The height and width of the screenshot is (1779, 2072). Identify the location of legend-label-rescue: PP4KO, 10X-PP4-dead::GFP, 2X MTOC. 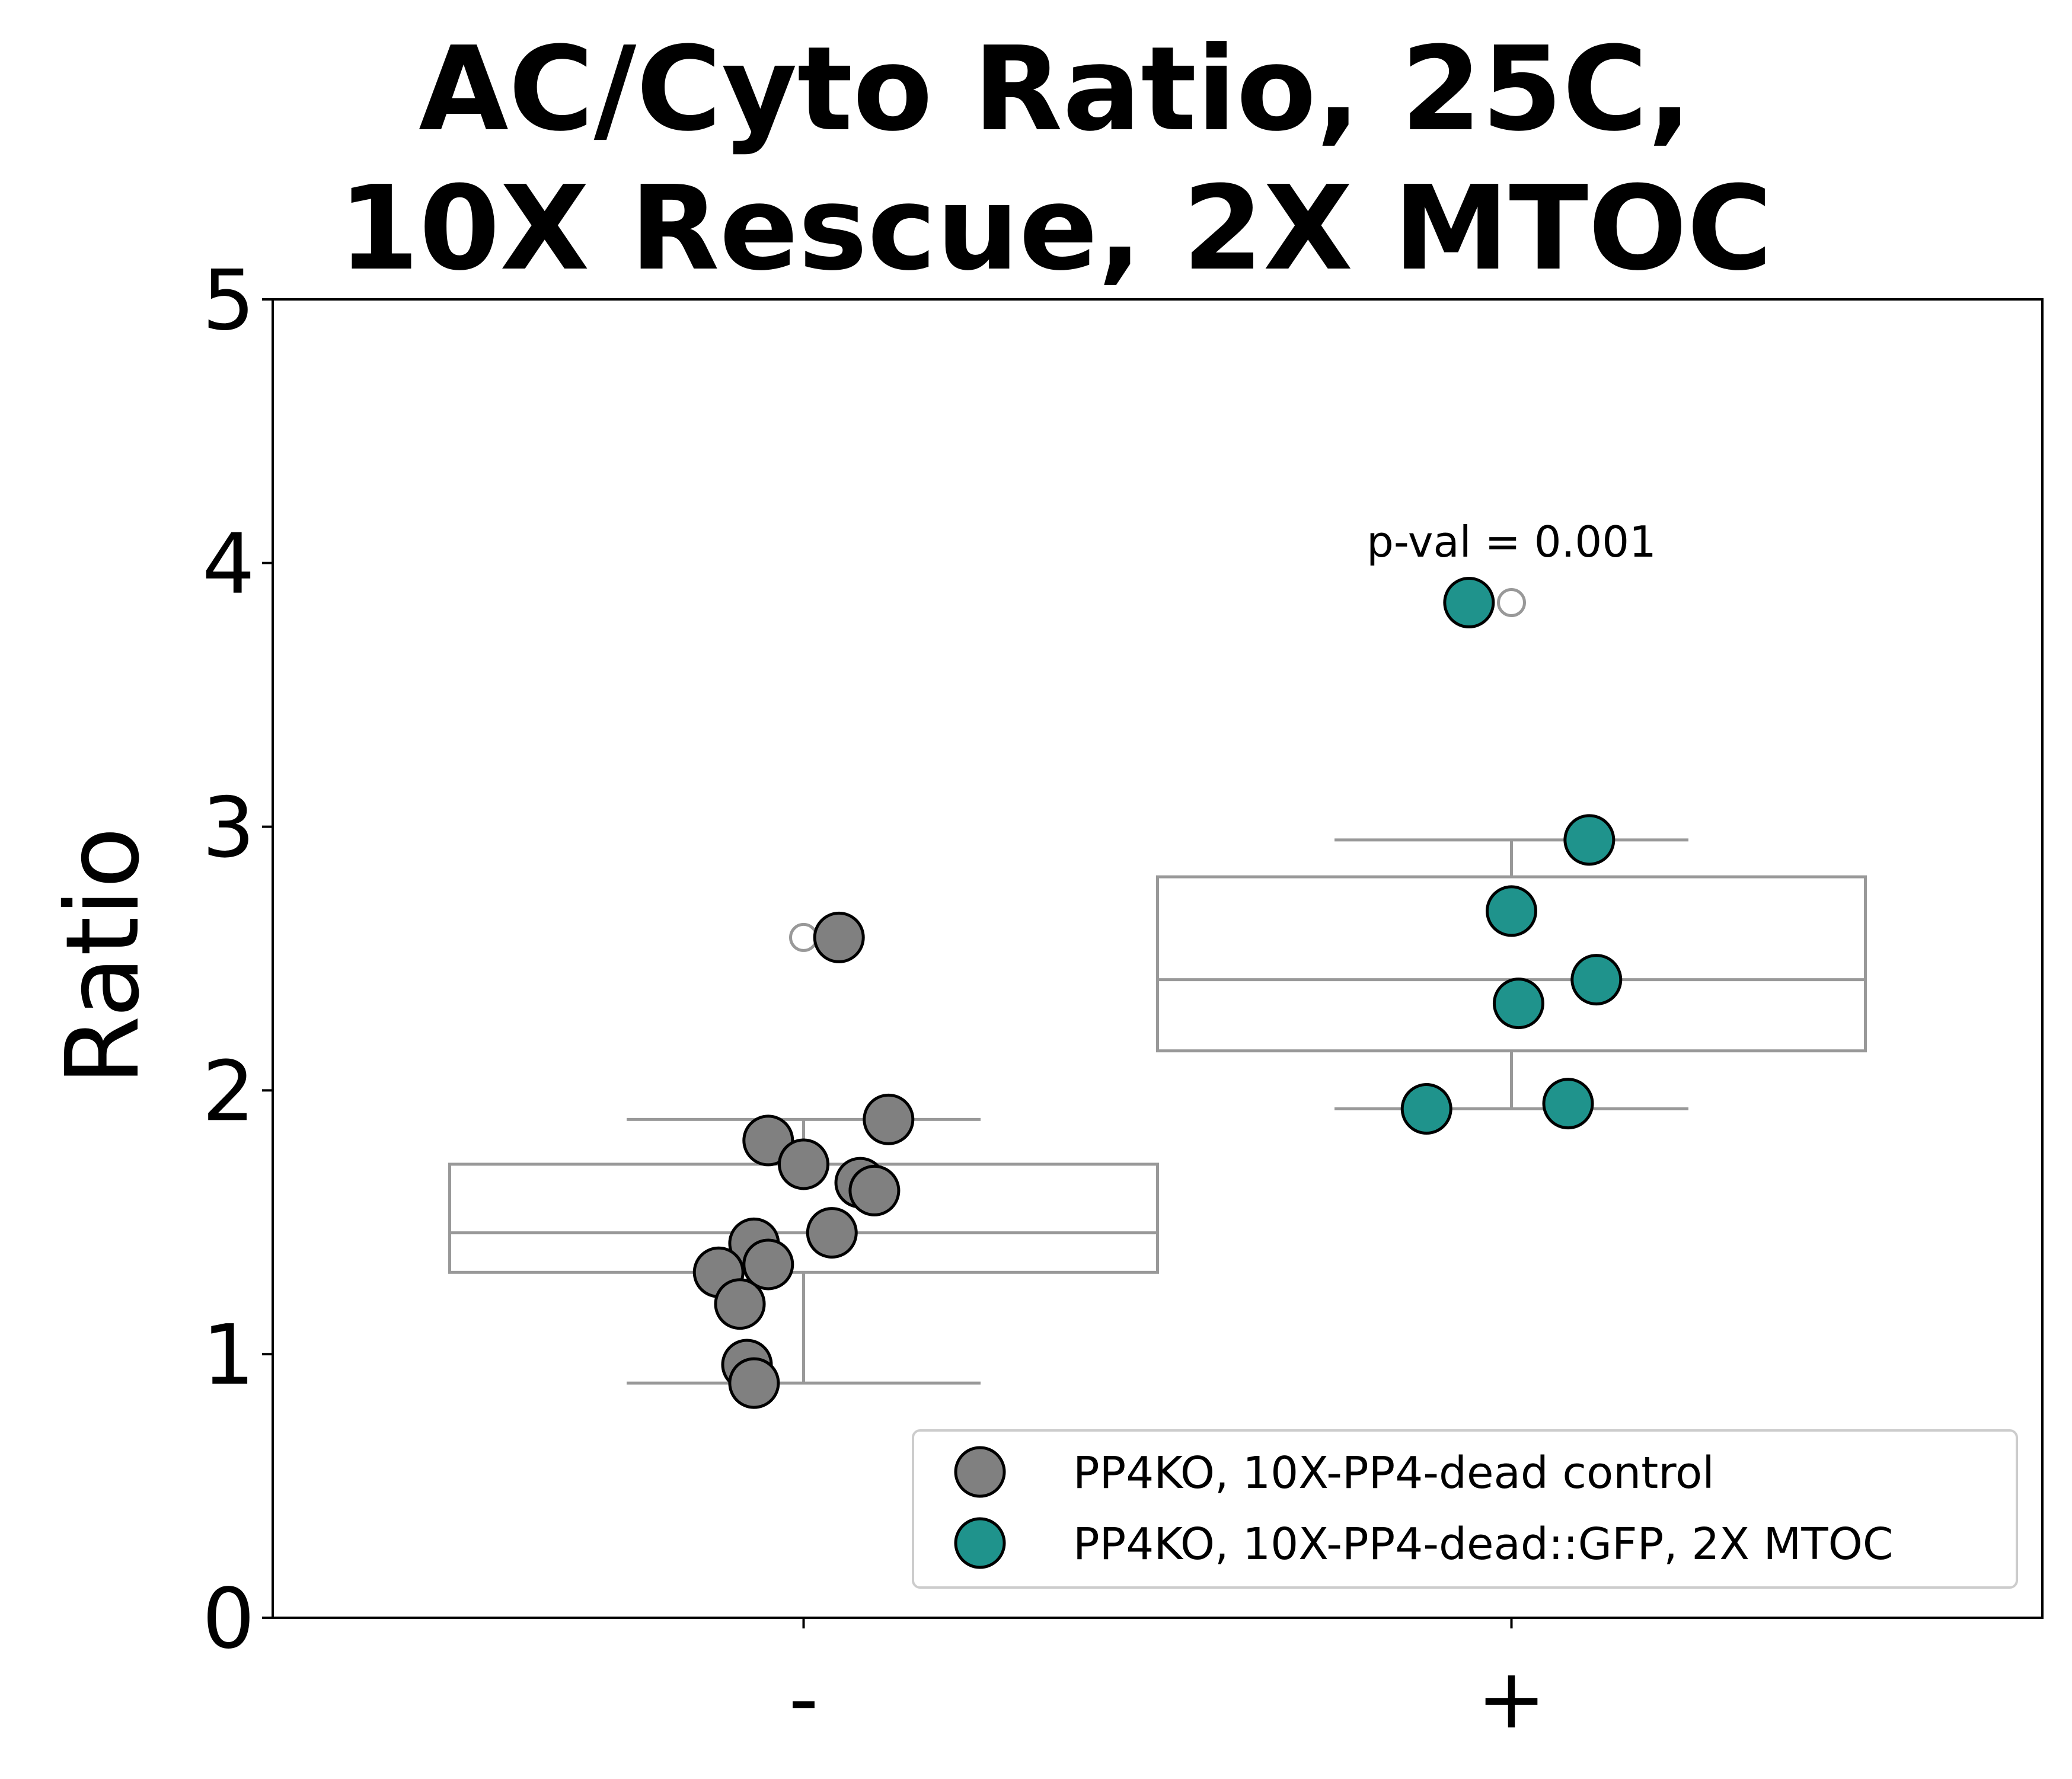
(1483, 1544).